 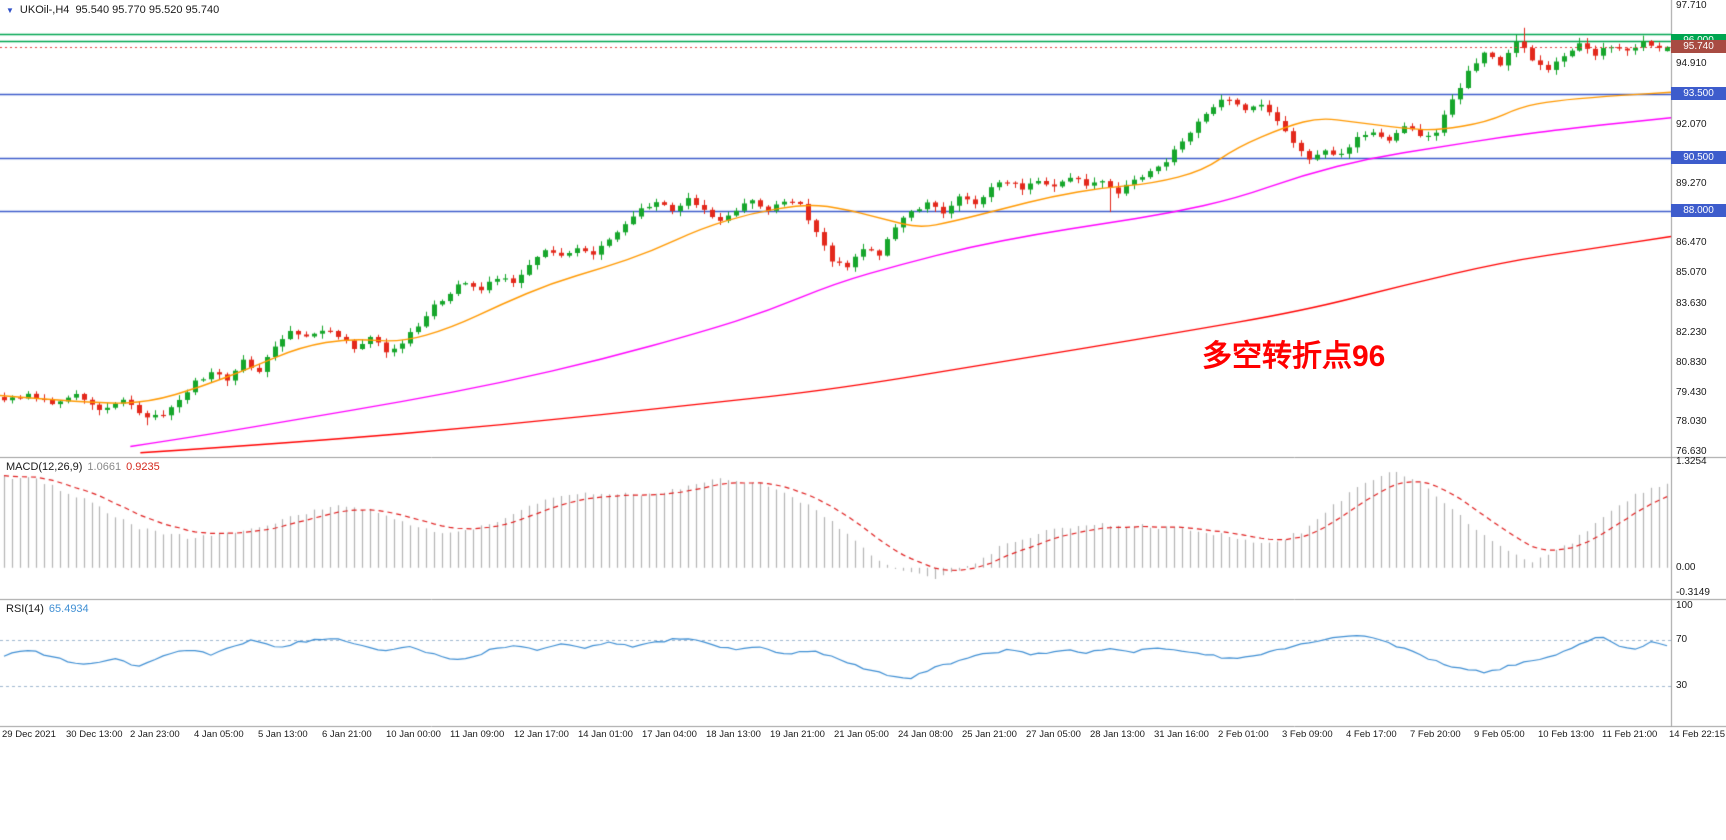 I want to click on price-level-badge: 90.500, so click(x=1698, y=157).